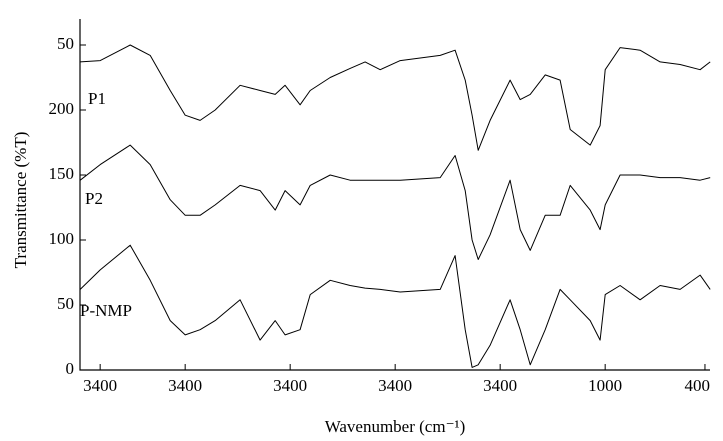  I want to click on trace-label: P2, so click(94, 198).